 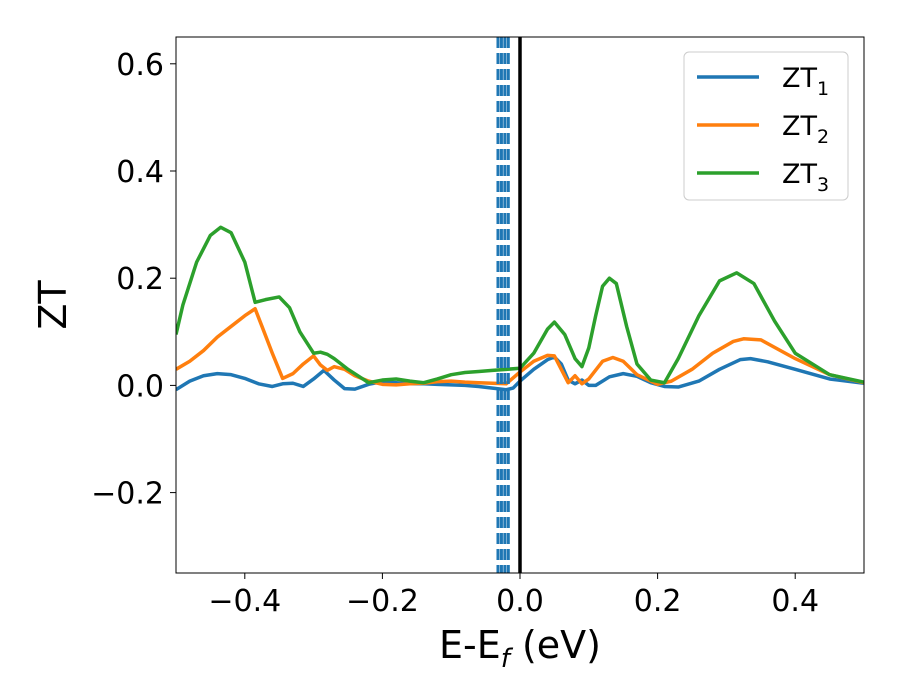 I want to click on legend-label-3: ZT3, so click(x=805, y=177).